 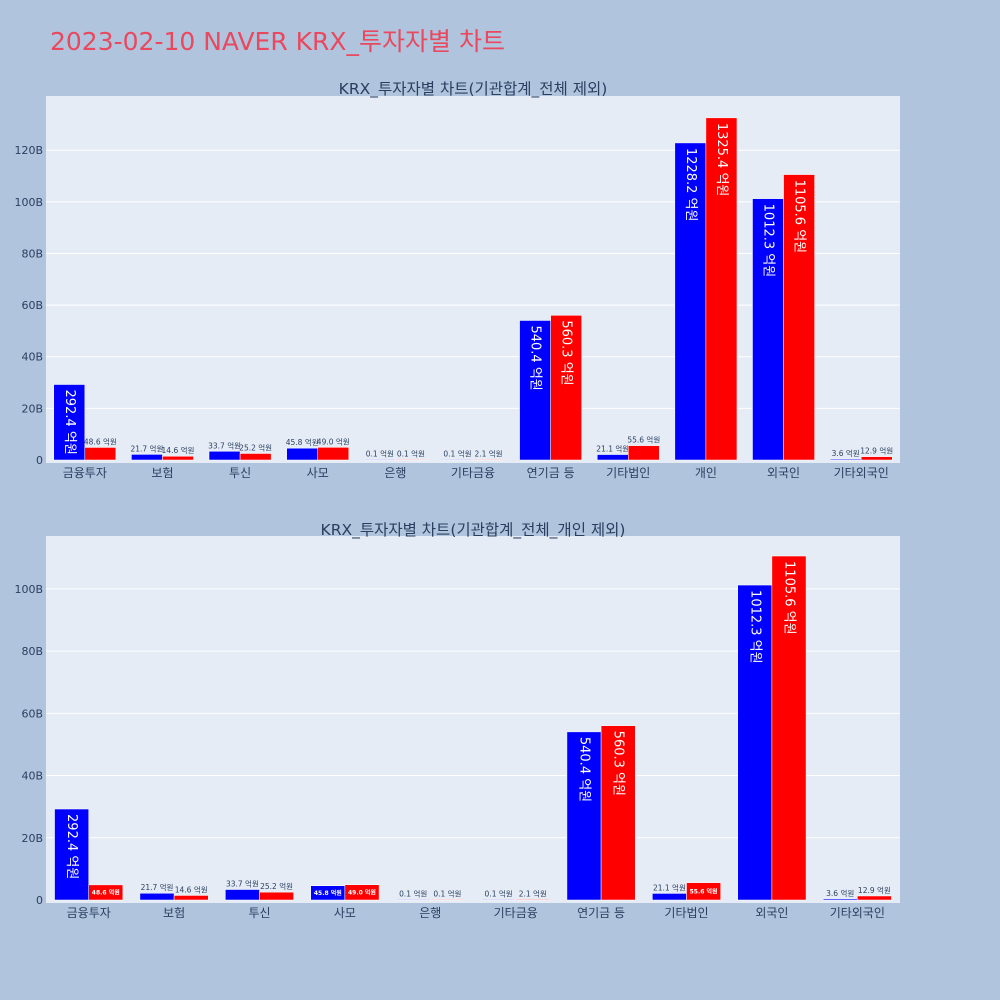 What do you see at coordinates (706, 473) in the screenshot?
I see `x-tick-label: 개인` at bounding box center [706, 473].